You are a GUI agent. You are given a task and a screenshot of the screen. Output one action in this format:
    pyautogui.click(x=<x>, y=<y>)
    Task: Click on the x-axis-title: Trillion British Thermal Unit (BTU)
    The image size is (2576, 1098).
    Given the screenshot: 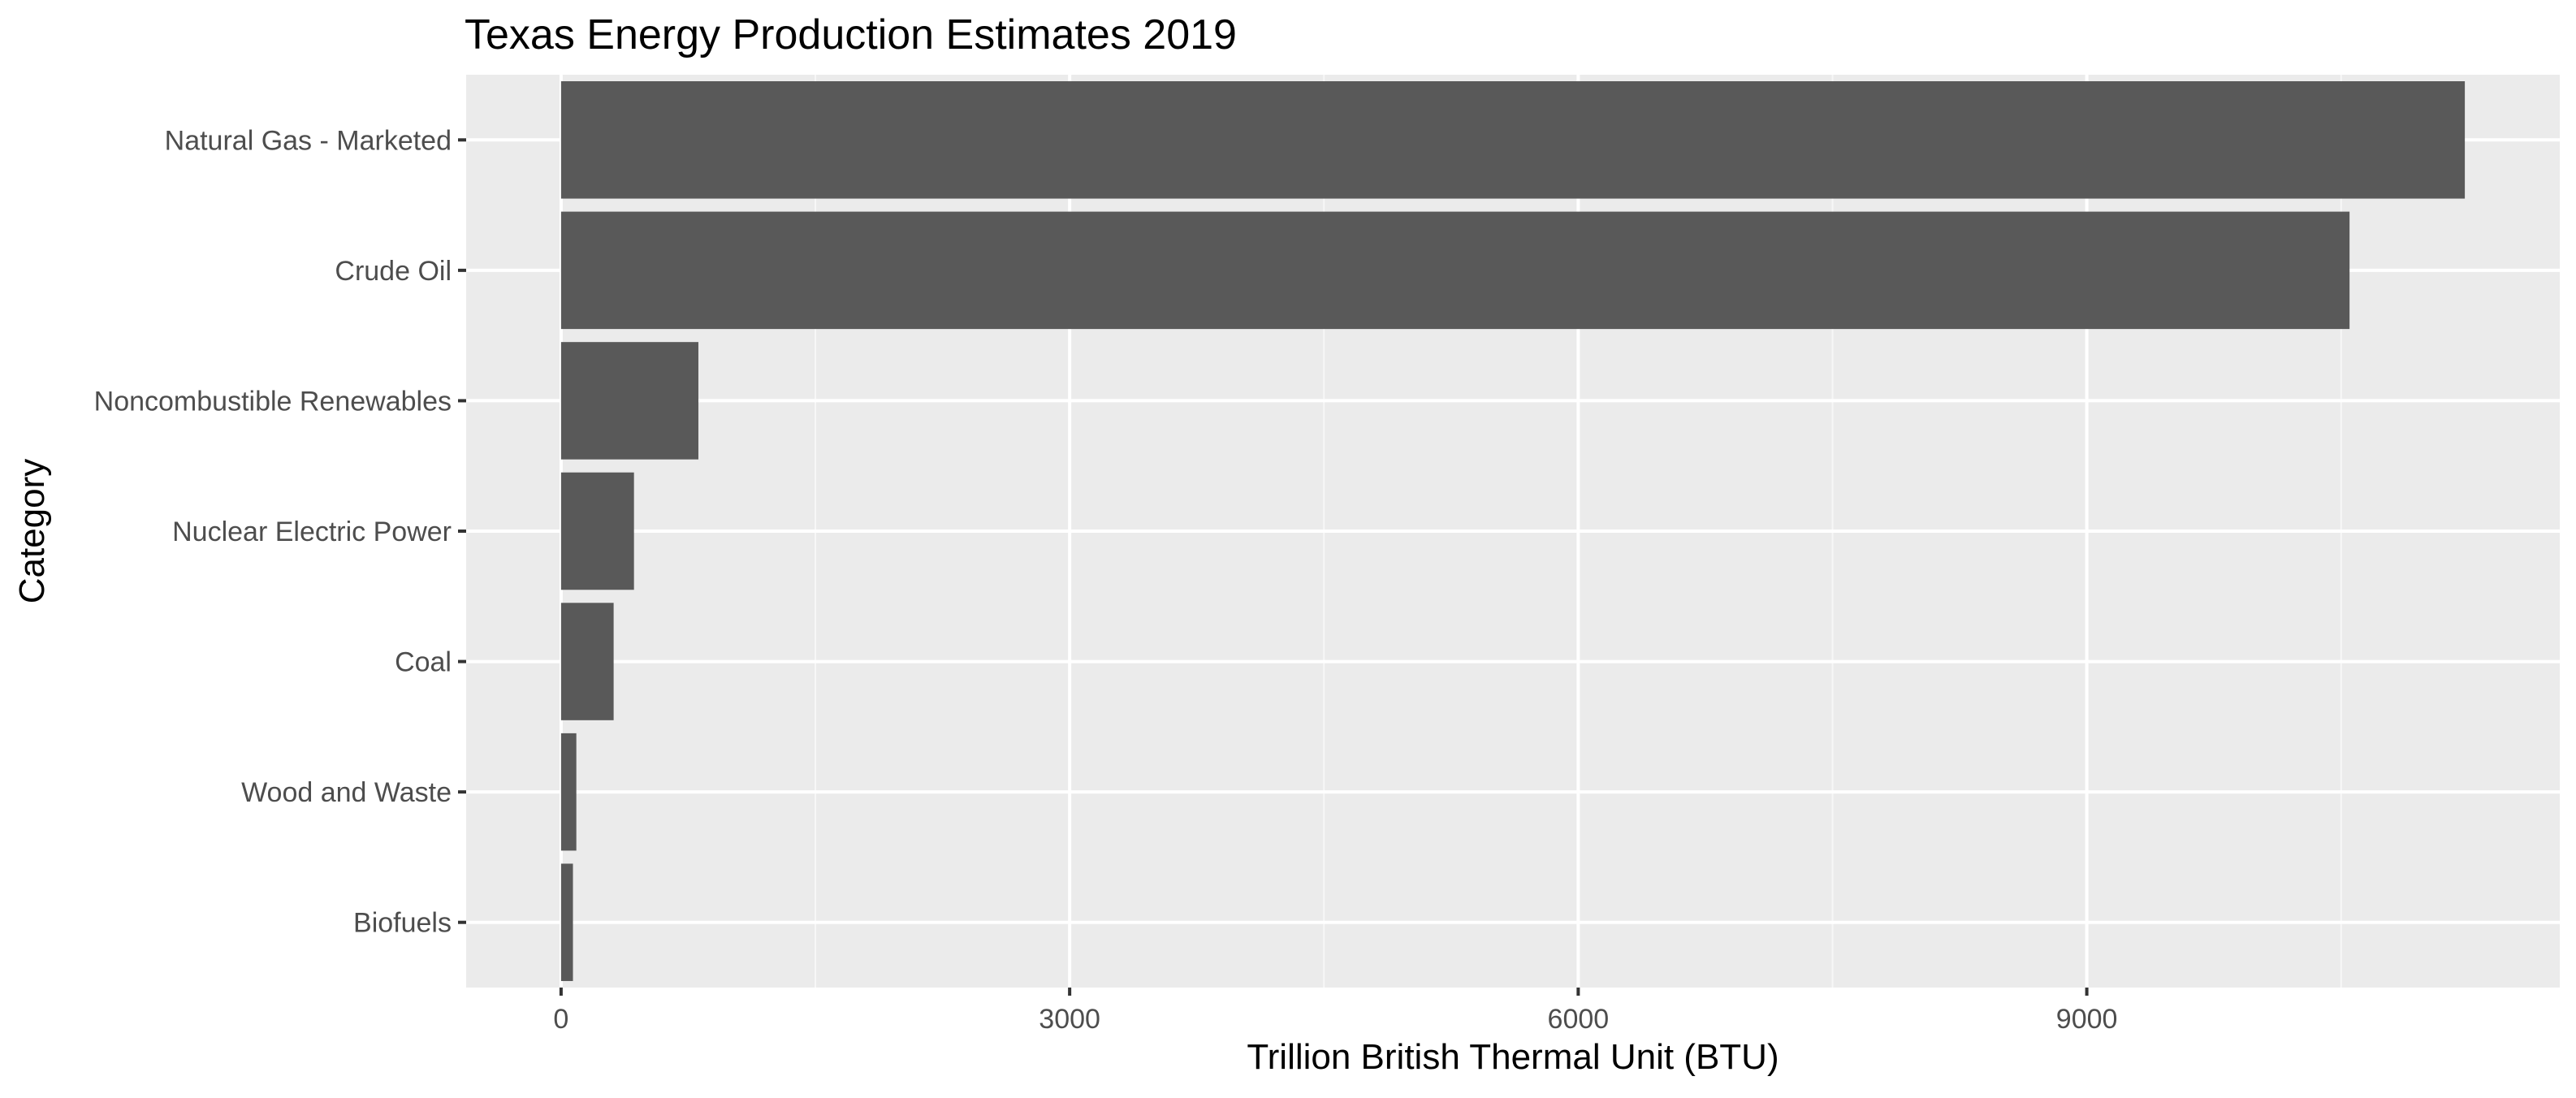 What is the action you would take?
    pyautogui.click(x=1513, y=1057)
    